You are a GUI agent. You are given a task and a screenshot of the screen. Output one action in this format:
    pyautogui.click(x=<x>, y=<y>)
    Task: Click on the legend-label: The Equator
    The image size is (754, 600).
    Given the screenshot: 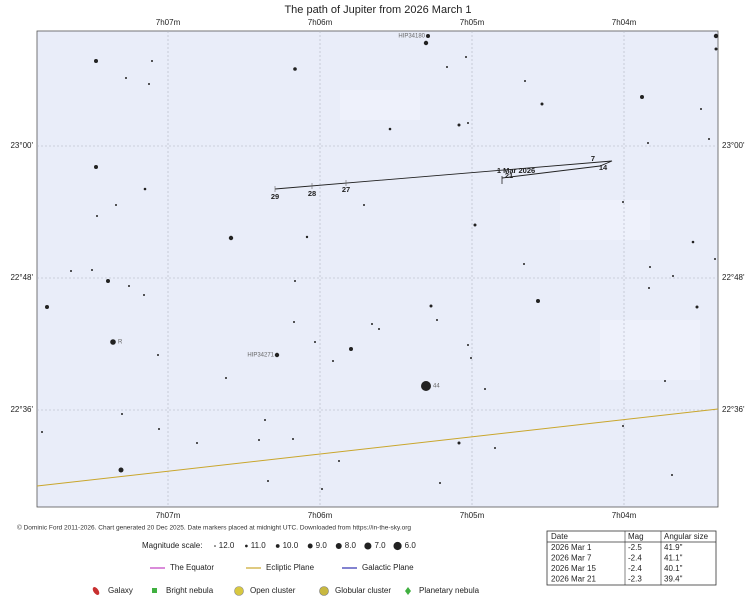 What is the action you would take?
    pyautogui.click(x=192, y=567)
    